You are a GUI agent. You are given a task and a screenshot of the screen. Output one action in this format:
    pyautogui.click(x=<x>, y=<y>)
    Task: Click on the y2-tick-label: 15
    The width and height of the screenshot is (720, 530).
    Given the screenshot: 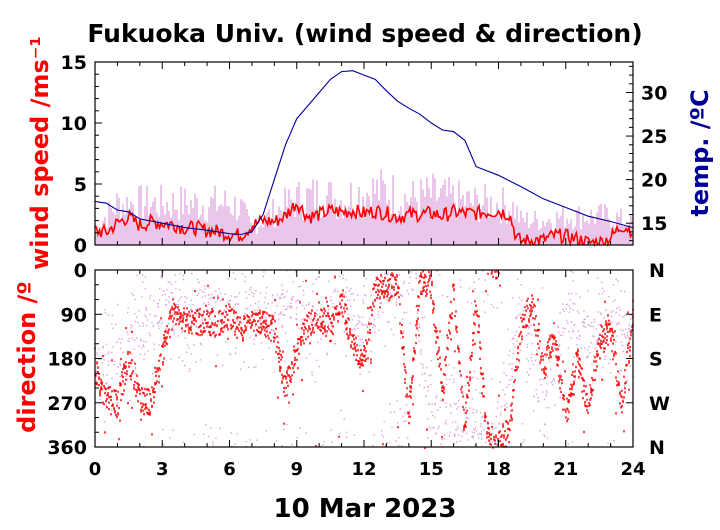 What is the action you would take?
    pyautogui.click(x=654, y=224)
    